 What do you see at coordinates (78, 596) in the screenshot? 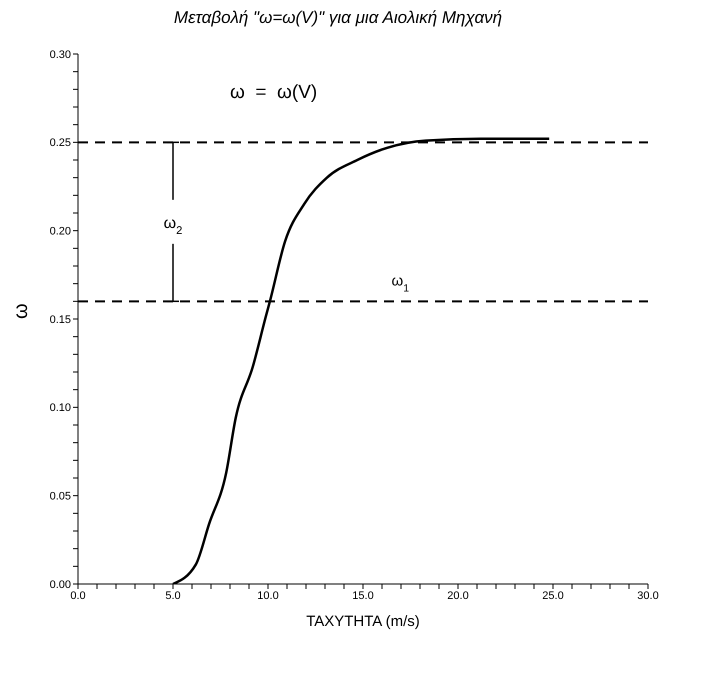
I see `x-tick-label: 0.0` at bounding box center [78, 596].